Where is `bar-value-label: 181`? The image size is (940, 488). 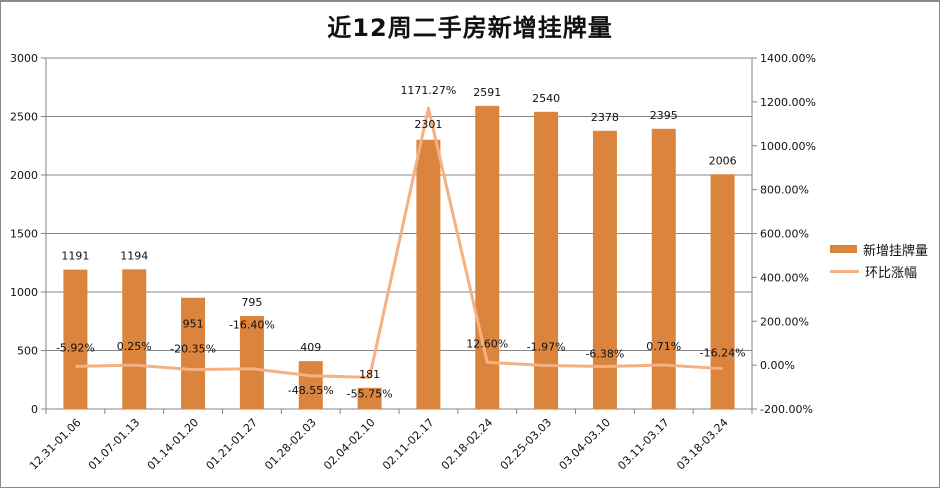
bar-value-label: 181 is located at coordinates (369, 374).